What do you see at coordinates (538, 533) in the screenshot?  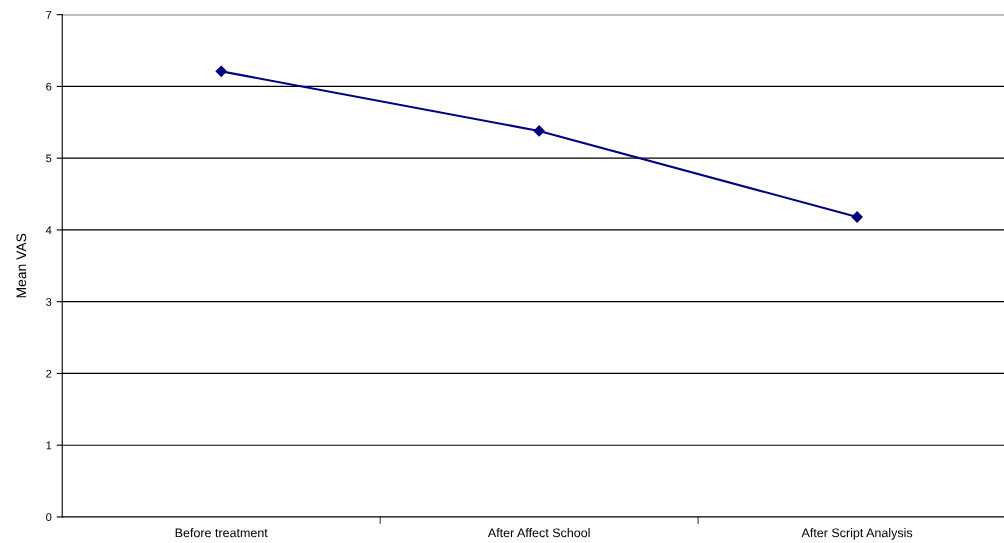 I see `x-tick-label: After Affect School` at bounding box center [538, 533].